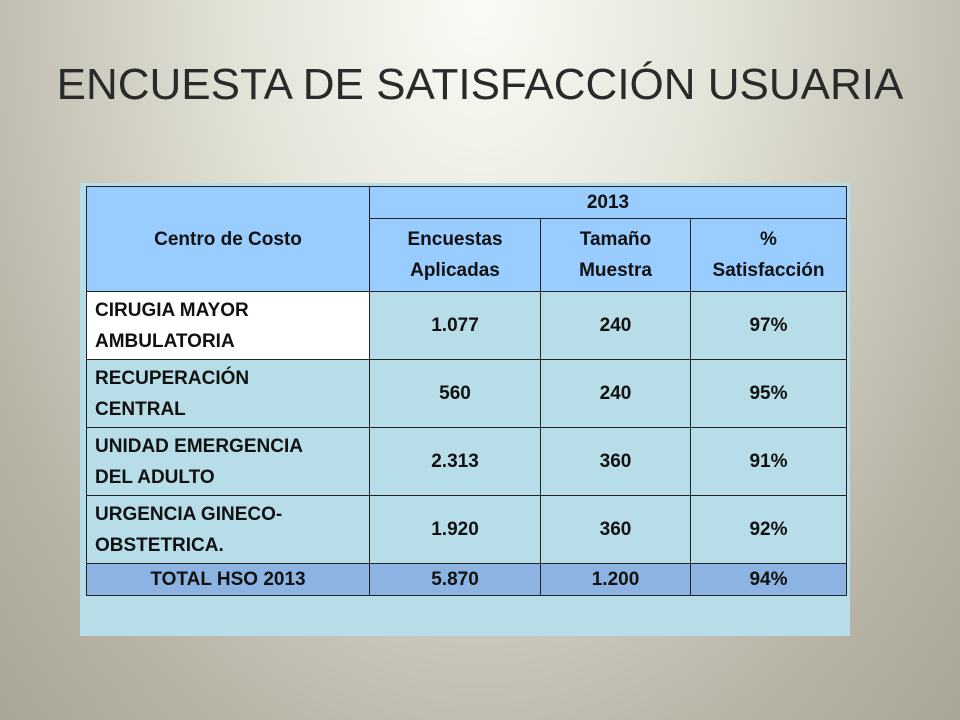 This screenshot has width=960, height=720. I want to click on data-cell: 1.077, so click(455, 325).